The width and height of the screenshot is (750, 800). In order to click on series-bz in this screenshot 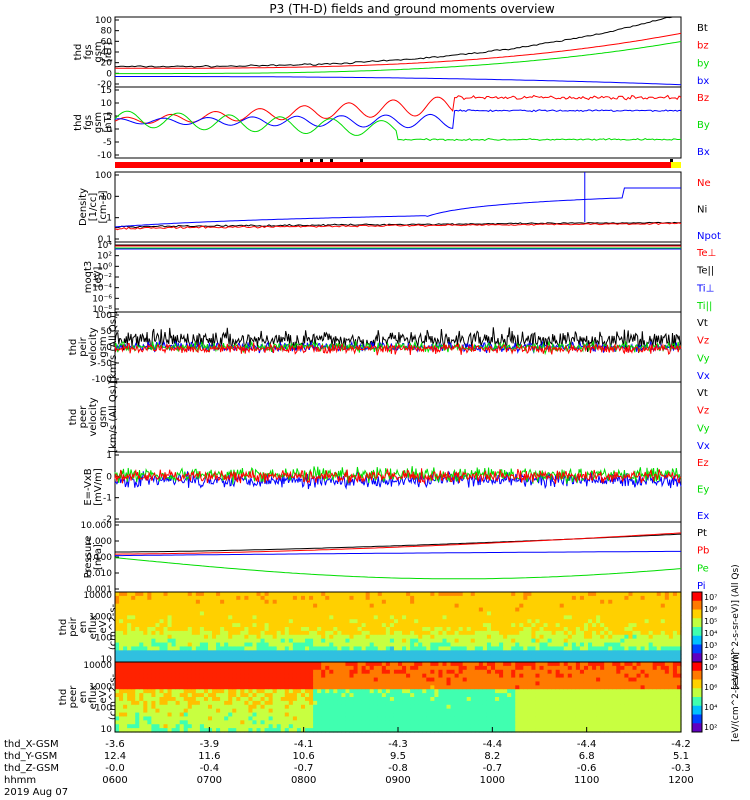, I will do `click(398, 50)`.